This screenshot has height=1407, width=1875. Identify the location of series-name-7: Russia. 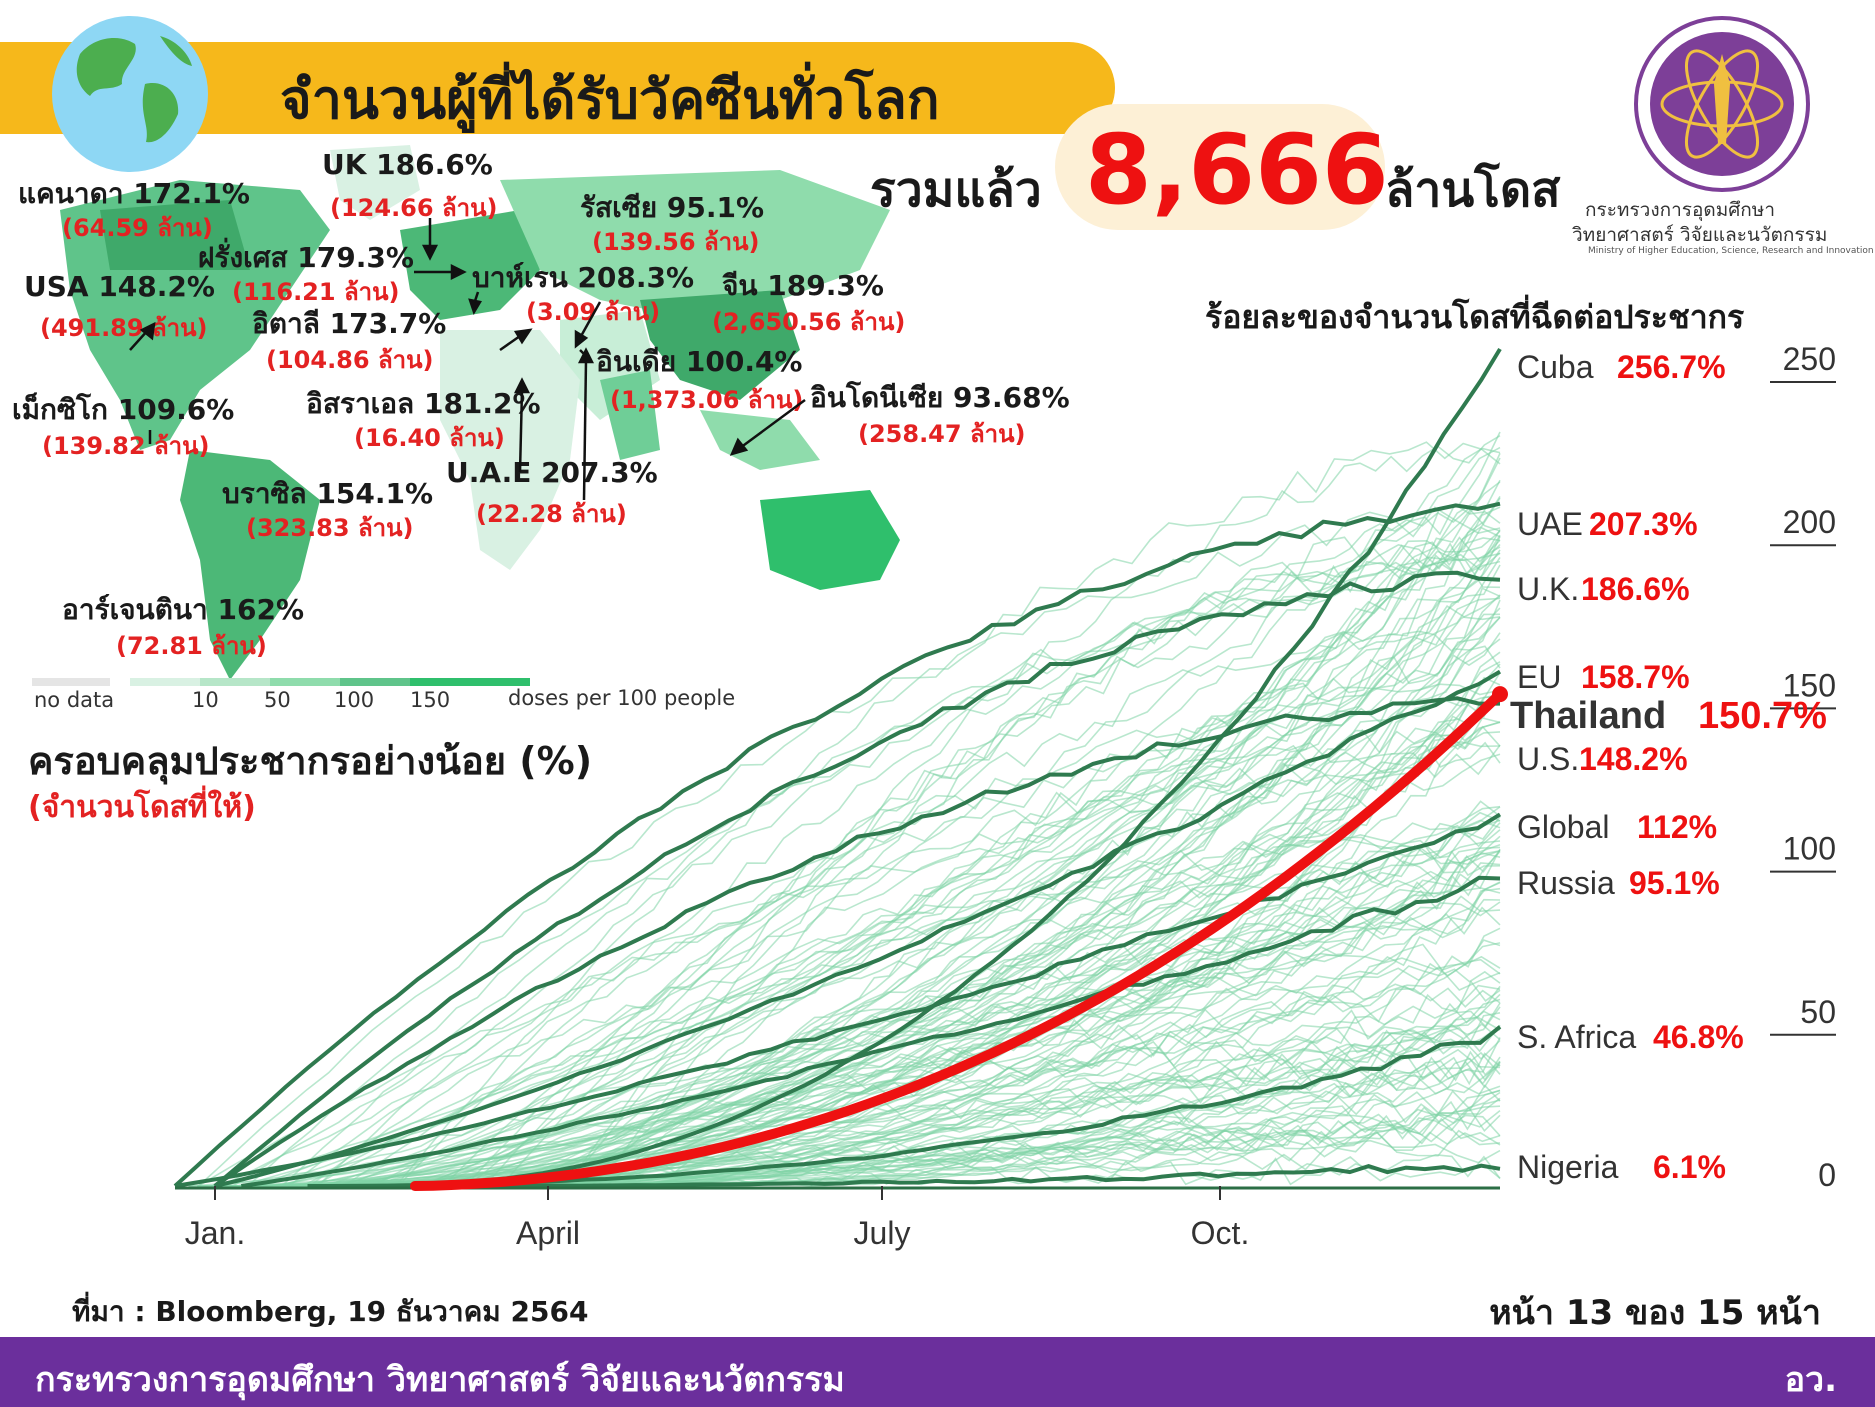
(1566, 883).